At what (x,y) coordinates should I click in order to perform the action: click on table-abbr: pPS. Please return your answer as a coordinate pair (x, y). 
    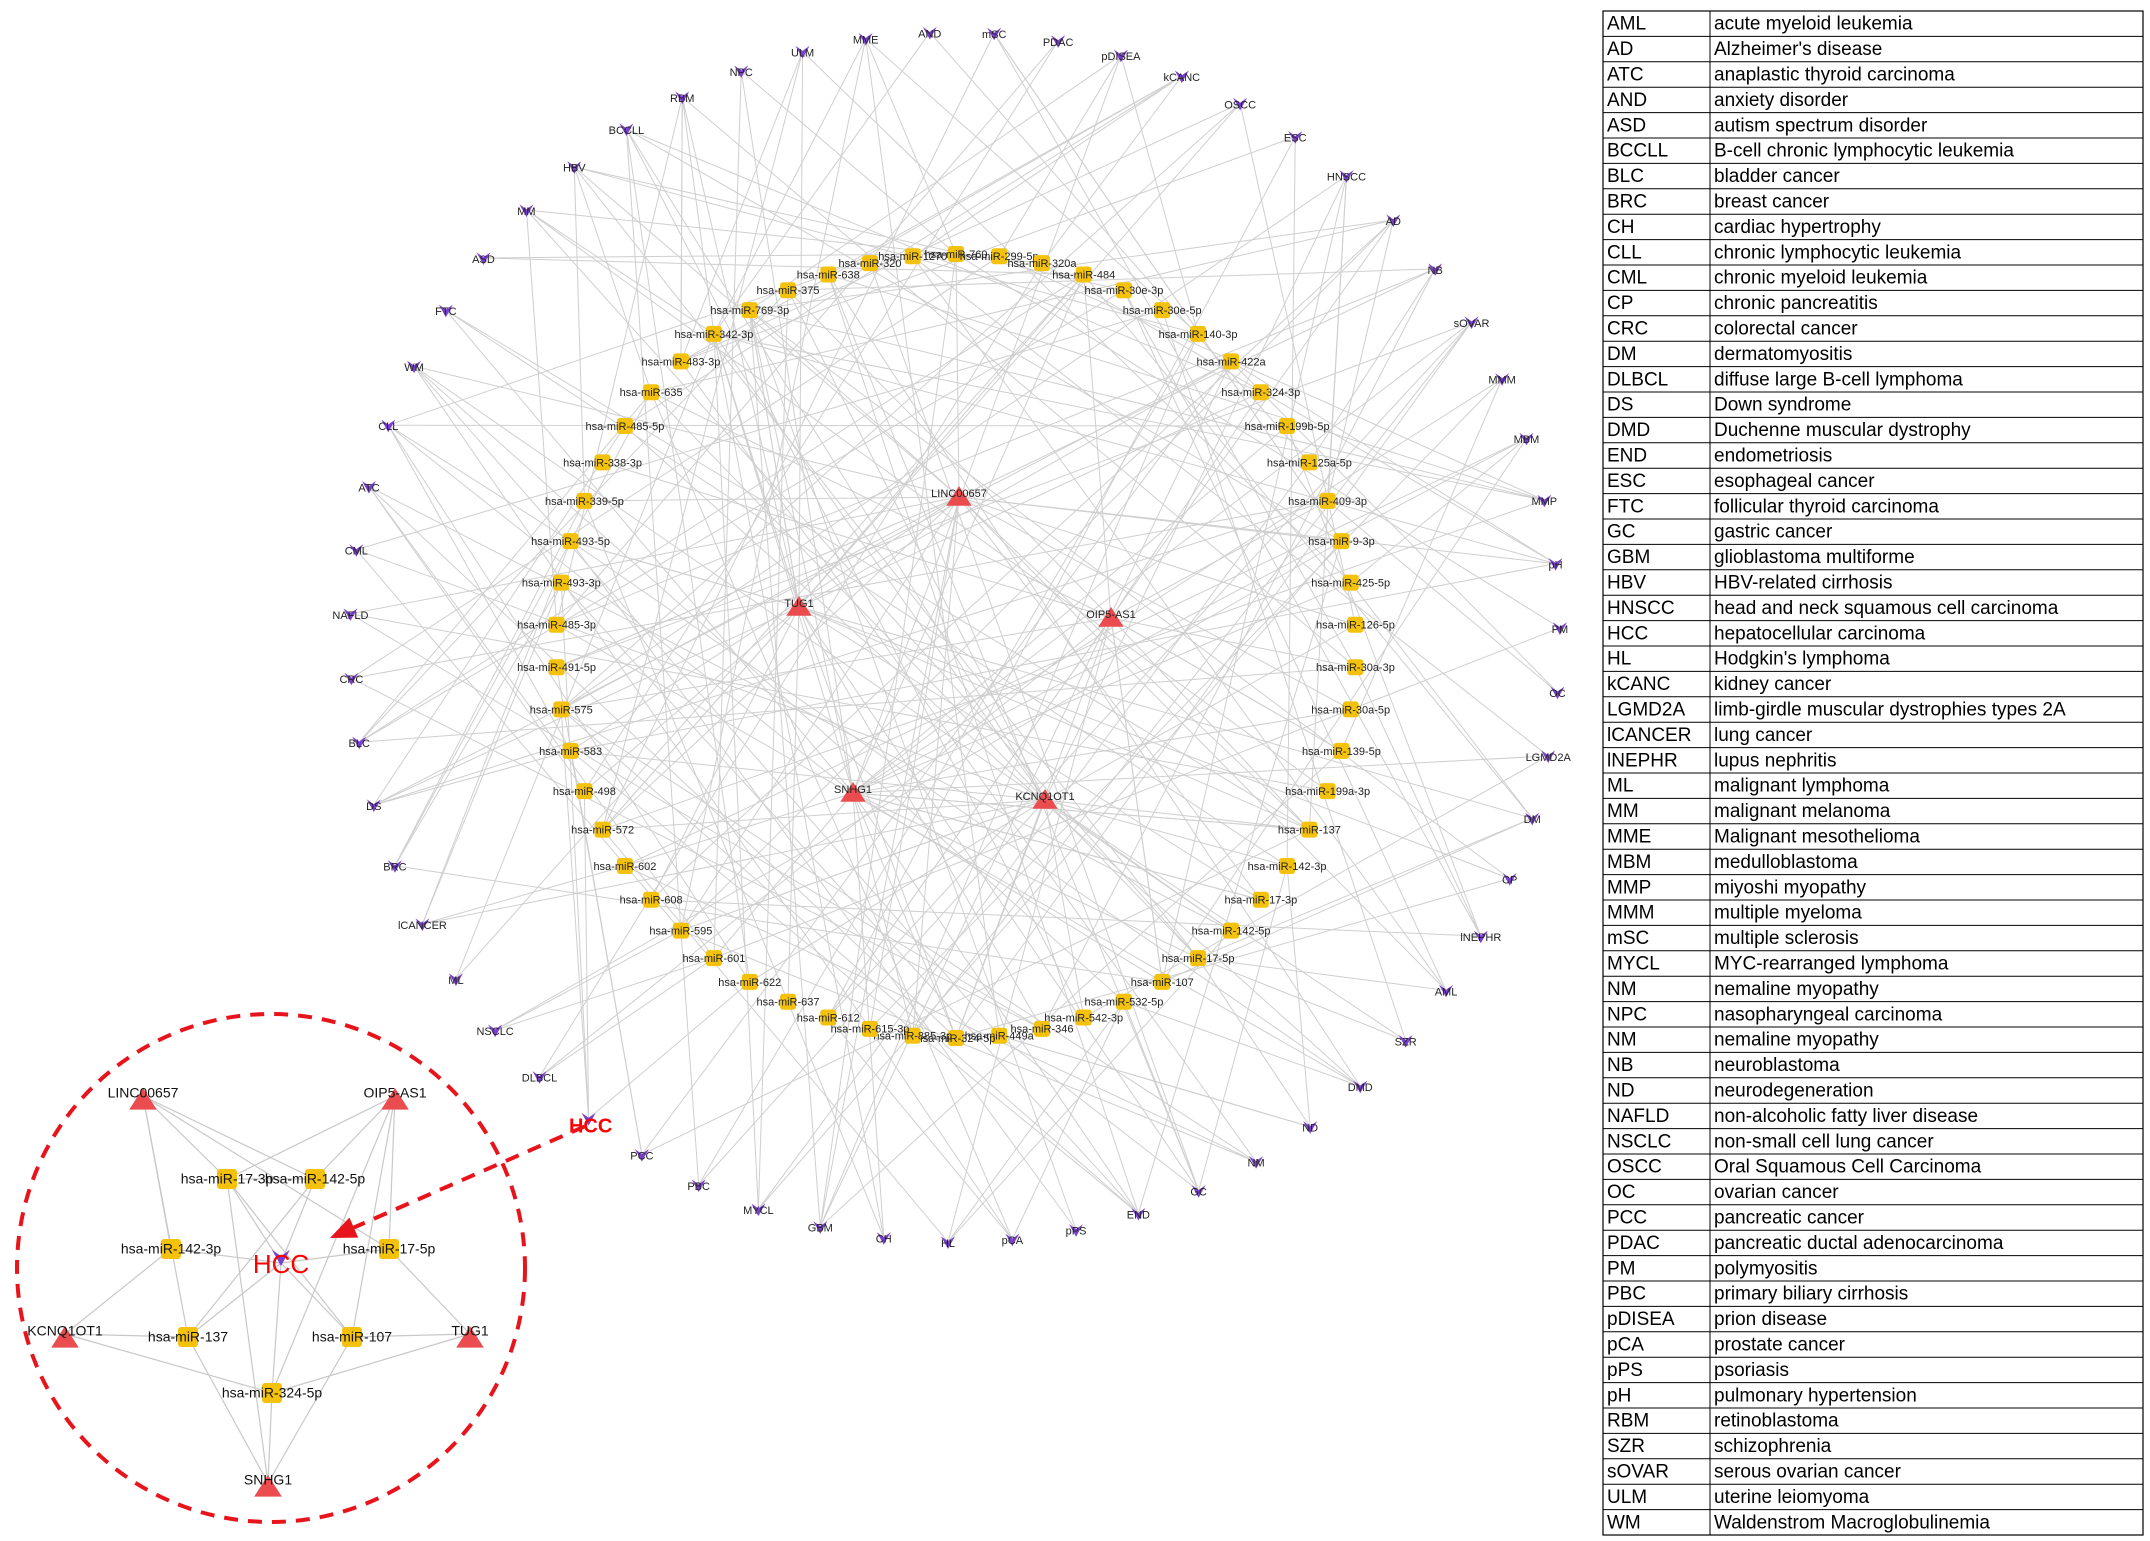
    Looking at the image, I should click on (1625, 1370).